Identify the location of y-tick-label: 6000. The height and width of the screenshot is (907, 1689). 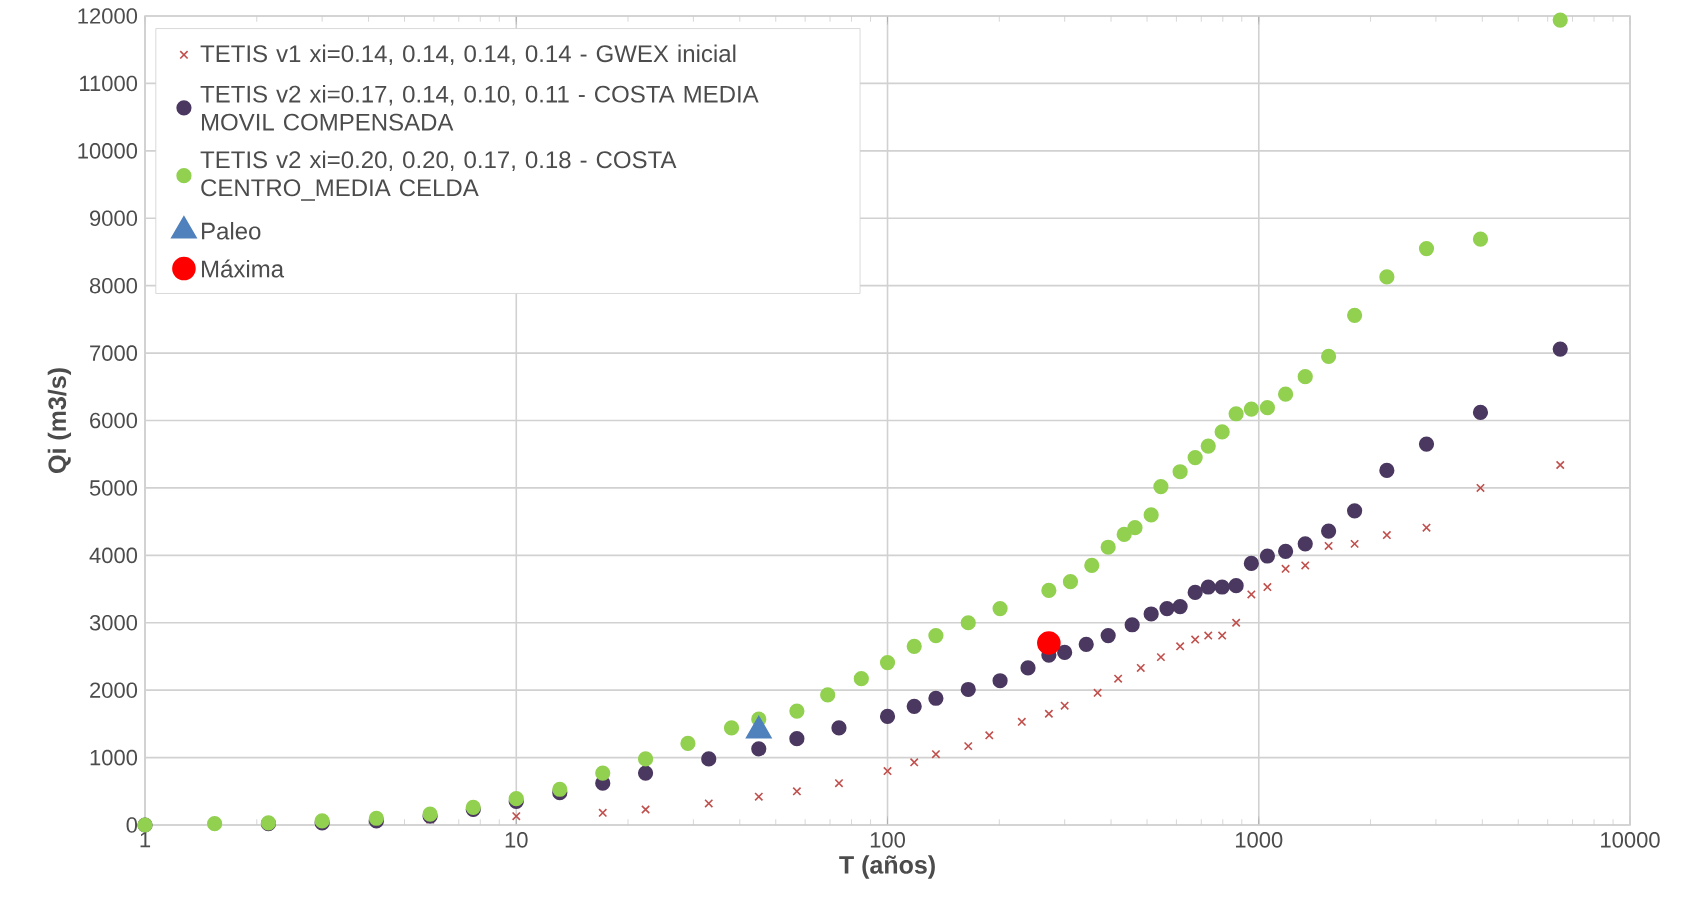
(114, 420).